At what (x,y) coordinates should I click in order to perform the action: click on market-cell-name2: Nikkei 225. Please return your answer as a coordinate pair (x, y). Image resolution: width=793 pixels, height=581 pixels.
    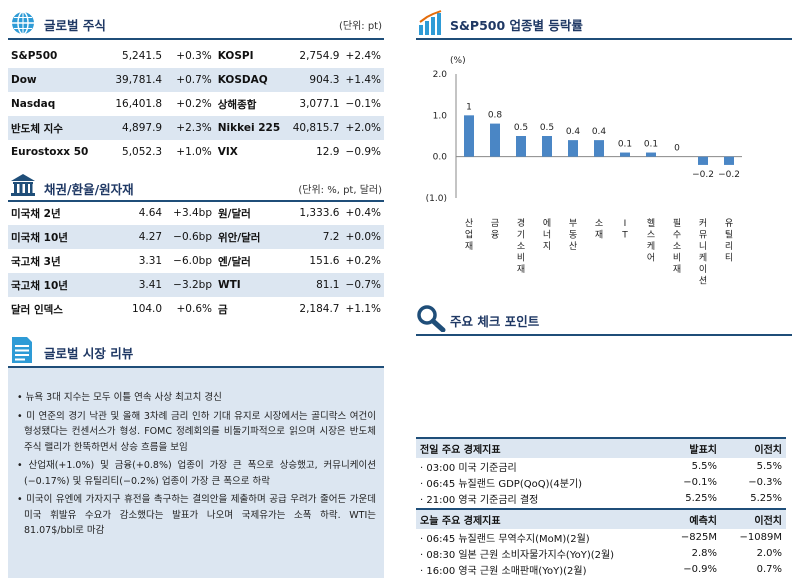
    Looking at the image, I should click on (250, 128).